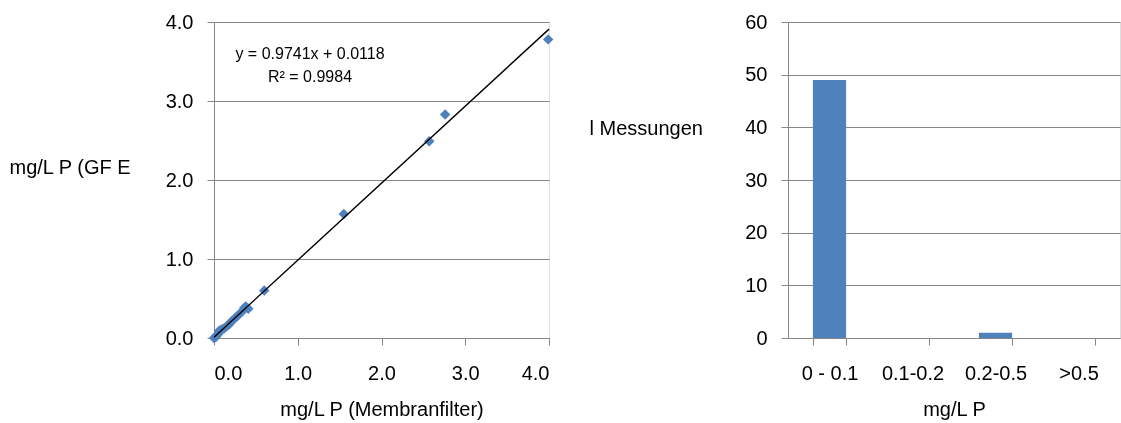 This screenshot has height=423, width=1121. What do you see at coordinates (310, 53) in the screenshot?
I see `annotation: y = 0.9741x + 0.0118` at bounding box center [310, 53].